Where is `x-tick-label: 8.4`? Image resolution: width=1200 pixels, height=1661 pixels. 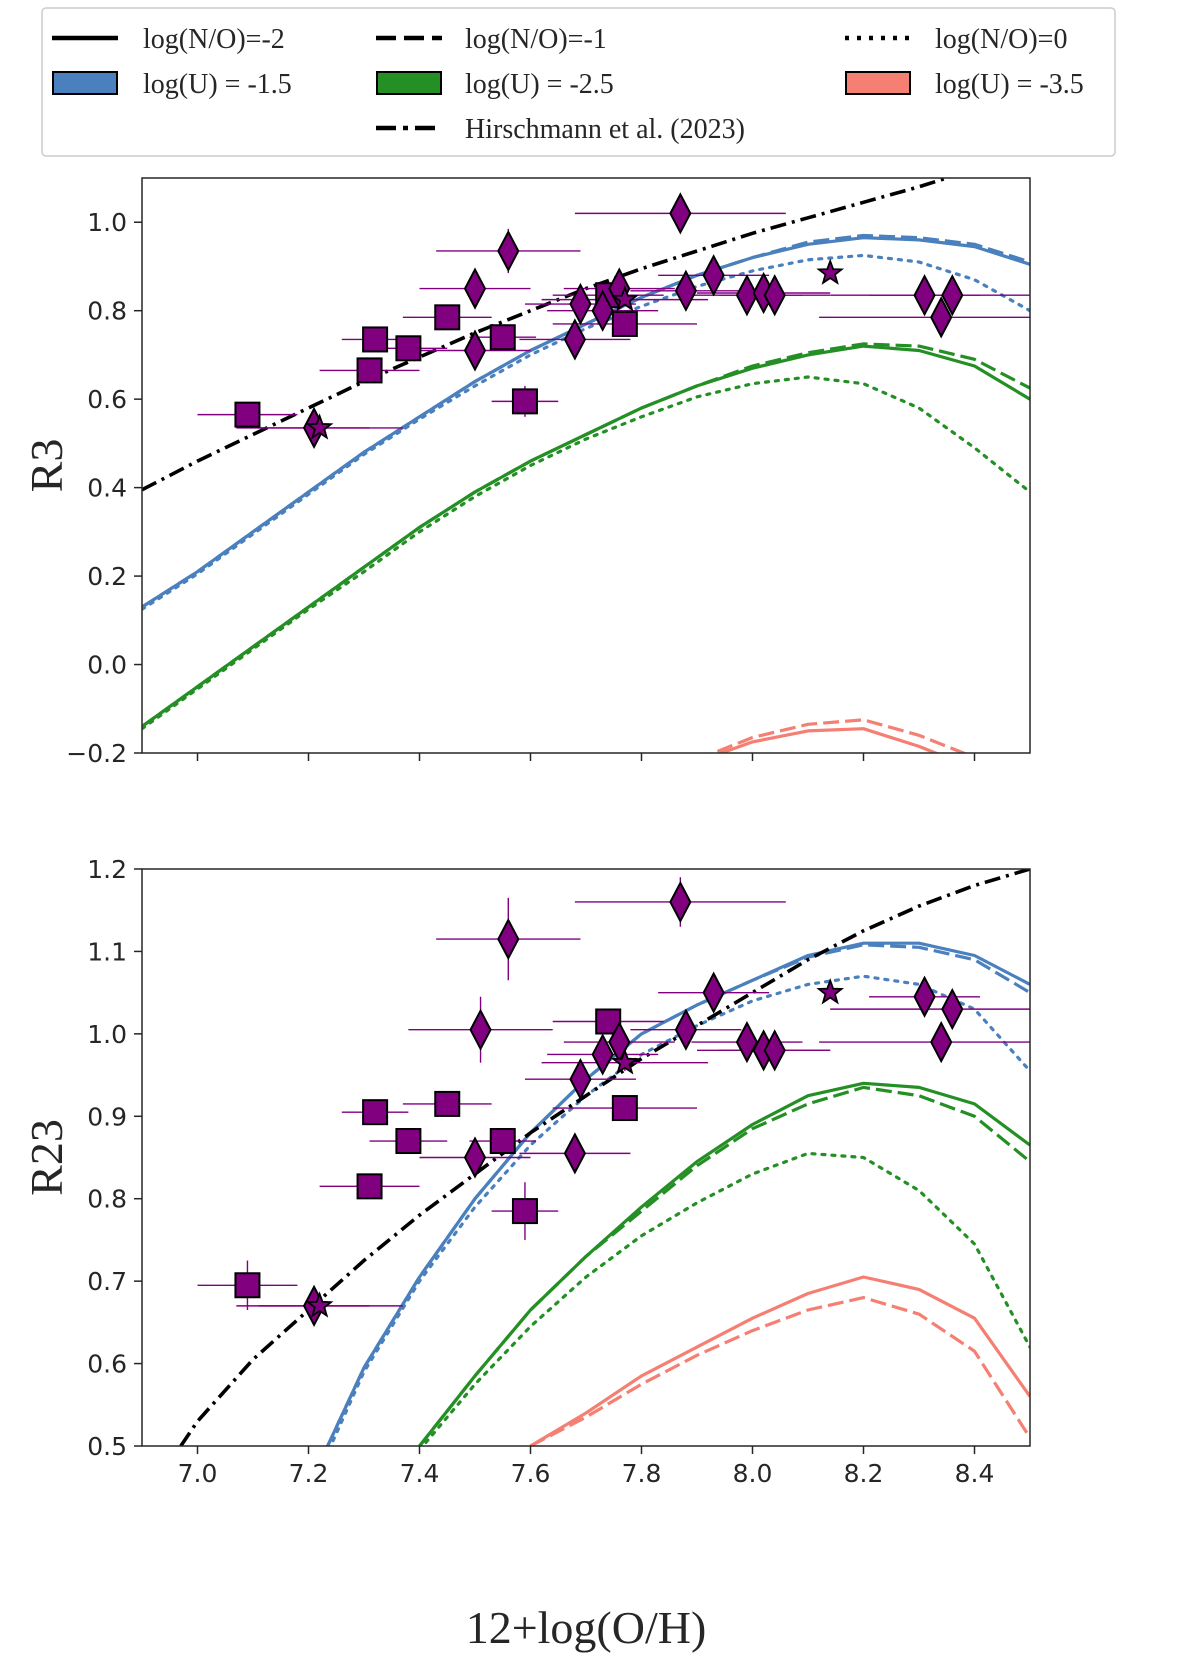 x-tick-label: 8.4 is located at coordinates (975, 1473).